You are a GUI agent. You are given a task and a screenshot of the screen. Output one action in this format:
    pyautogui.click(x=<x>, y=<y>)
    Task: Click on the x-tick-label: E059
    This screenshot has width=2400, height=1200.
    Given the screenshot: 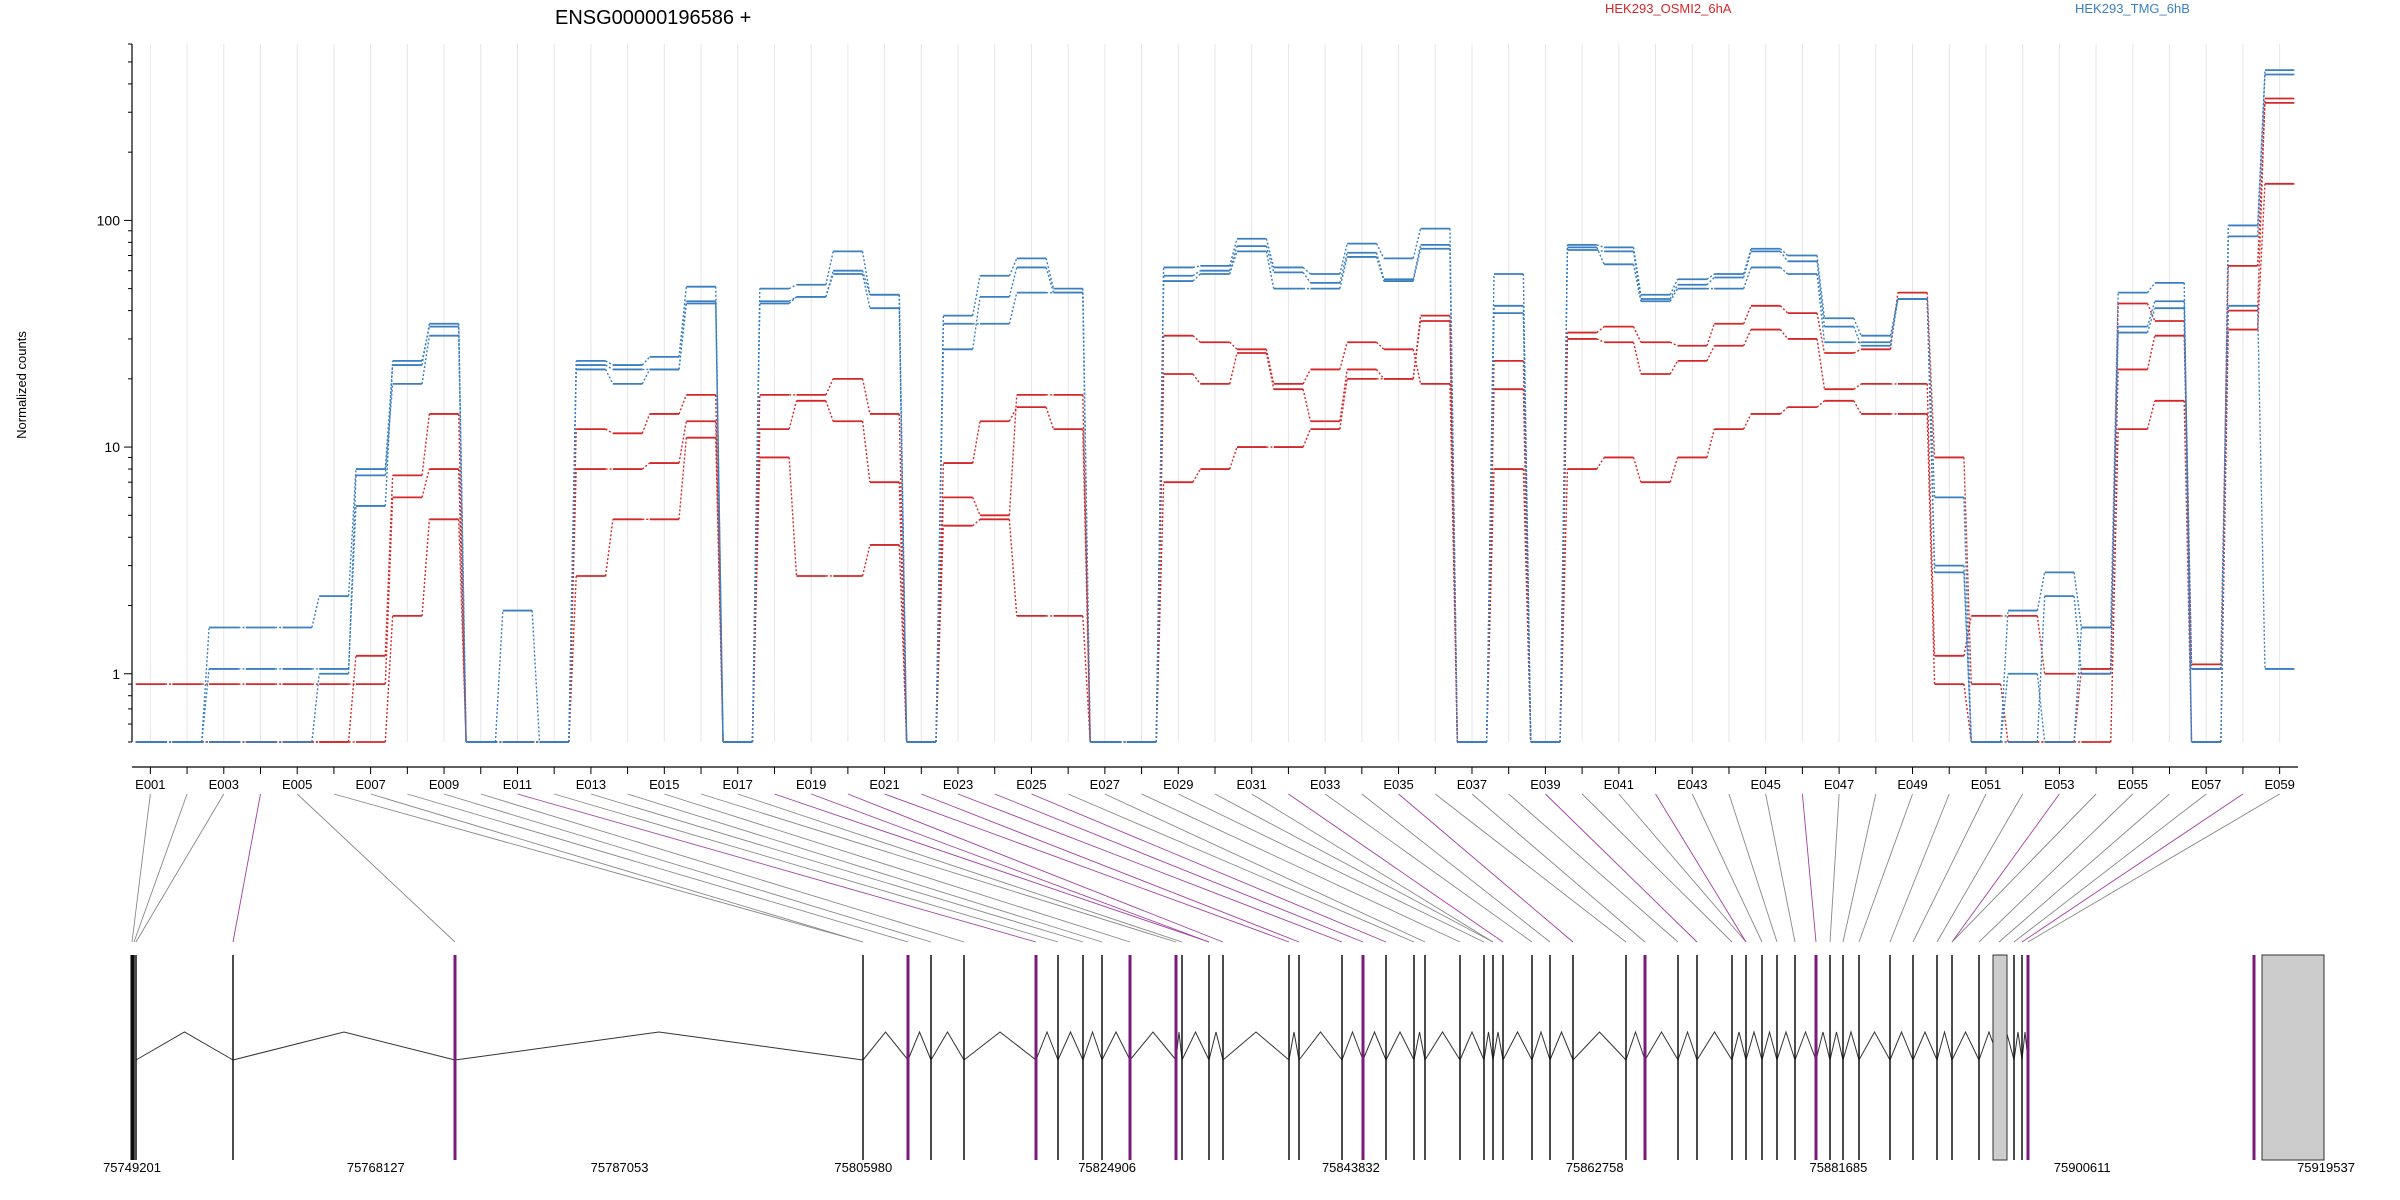 What is the action you would take?
    pyautogui.click(x=2279, y=784)
    